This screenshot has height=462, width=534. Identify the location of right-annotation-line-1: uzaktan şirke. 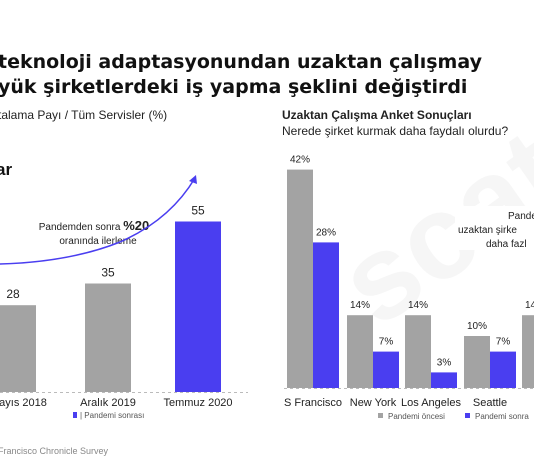
(487, 230).